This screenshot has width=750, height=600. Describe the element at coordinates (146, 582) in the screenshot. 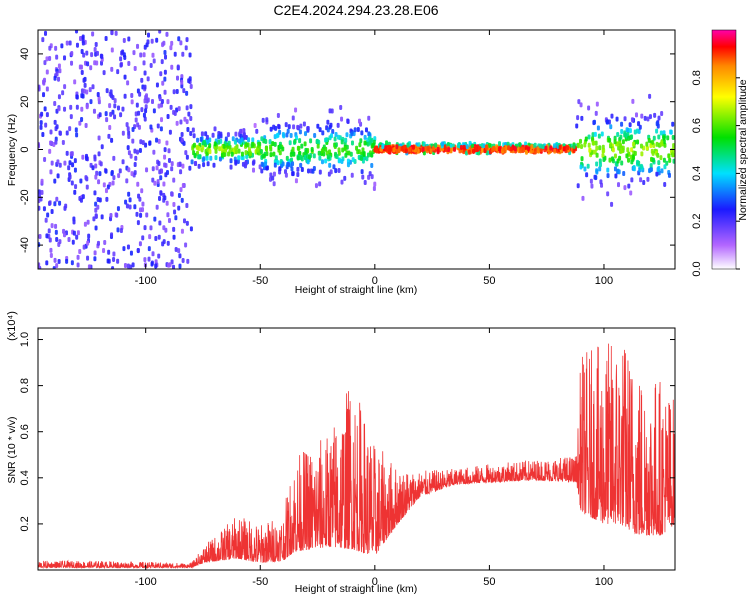

I see `x-tick-label: -100` at that location.